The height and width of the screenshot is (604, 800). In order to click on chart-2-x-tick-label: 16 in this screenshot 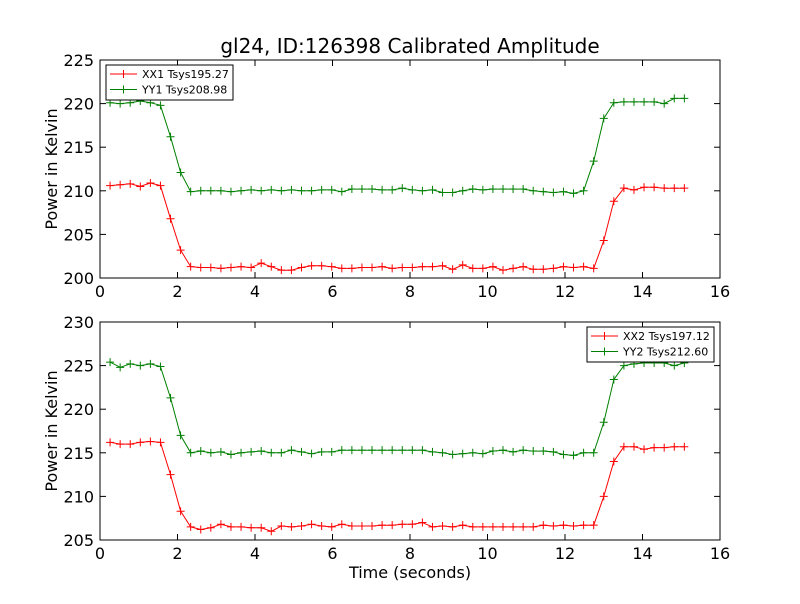, I will do `click(720, 553)`.